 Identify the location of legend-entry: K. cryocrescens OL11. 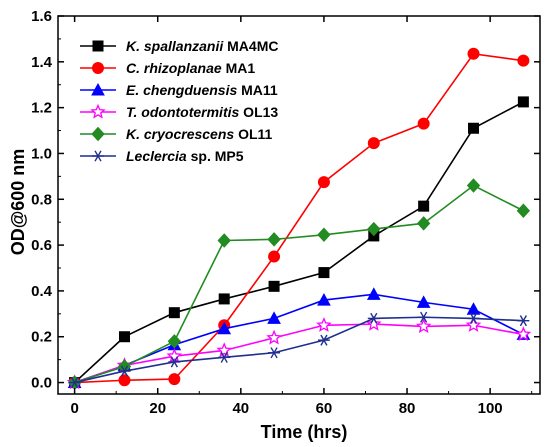
(176, 134).